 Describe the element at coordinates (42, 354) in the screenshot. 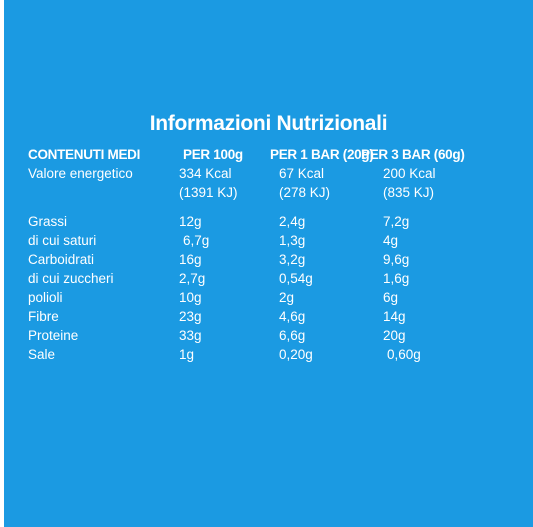

I see `row-label: Sale` at that location.